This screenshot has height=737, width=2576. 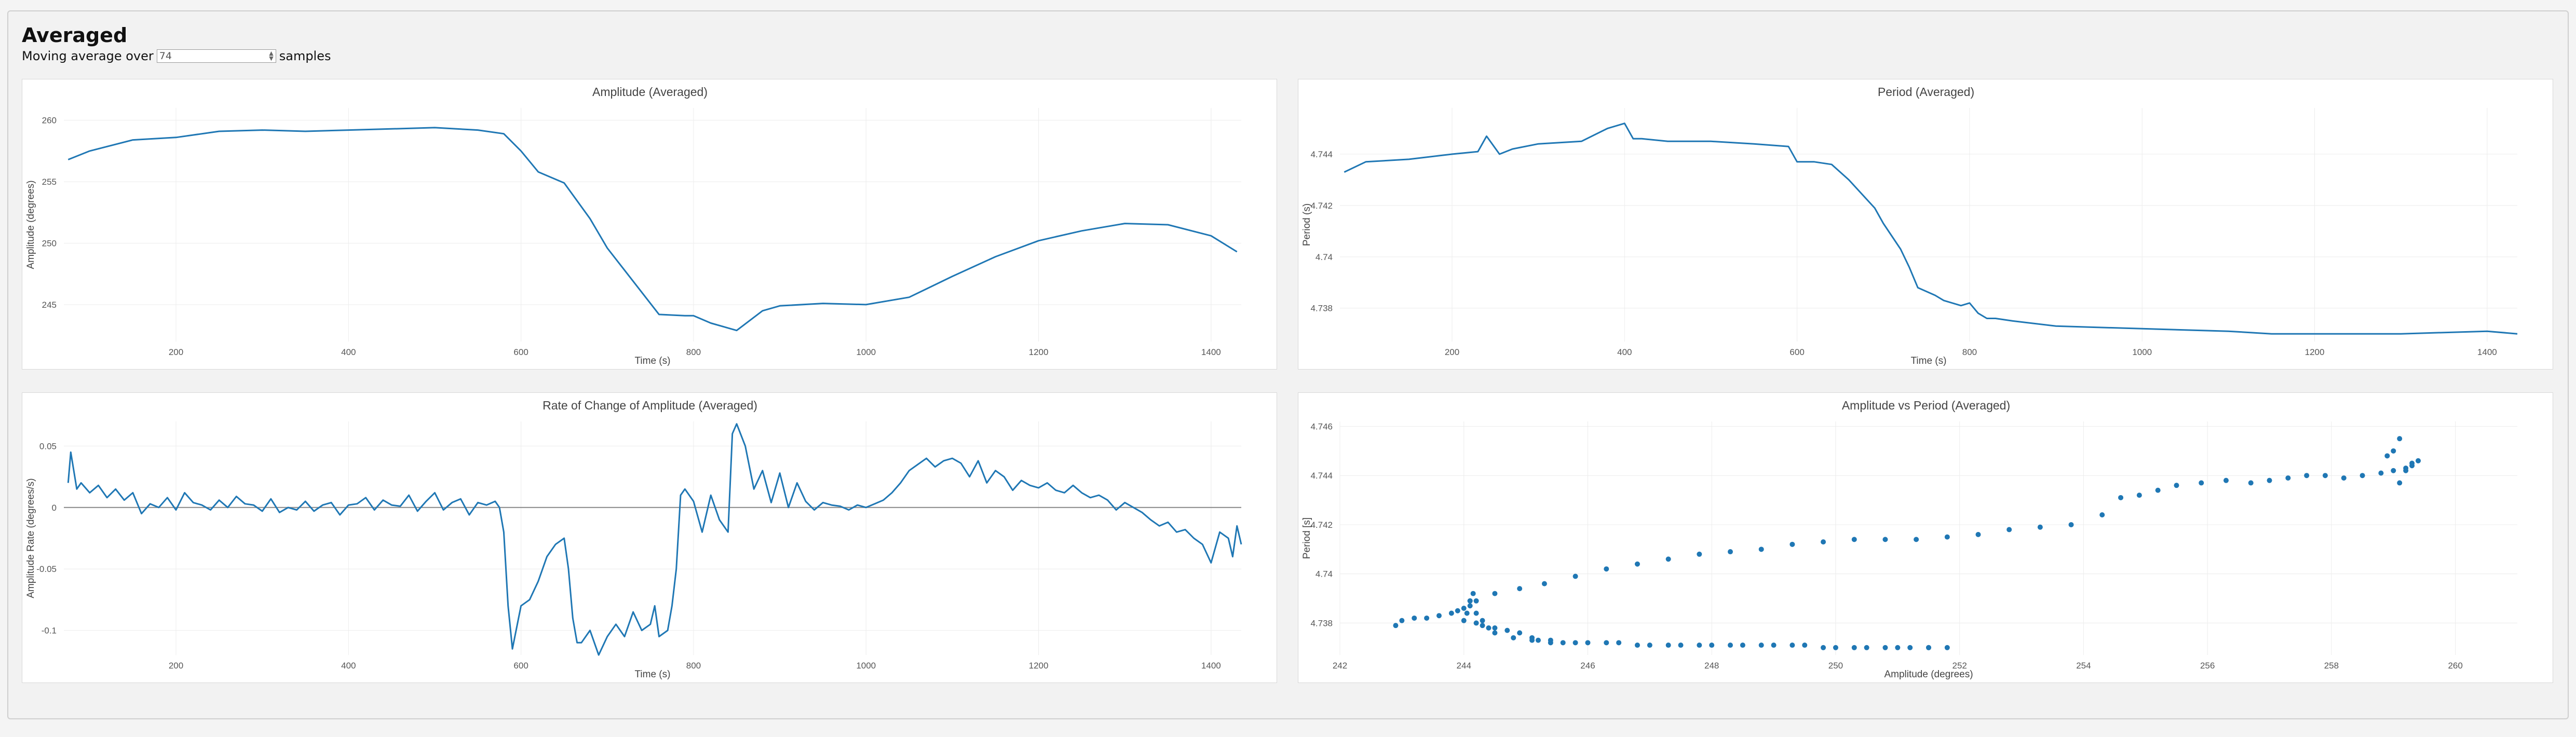 I want to click on y-tick-label: 4.744, so click(x=1321, y=154).